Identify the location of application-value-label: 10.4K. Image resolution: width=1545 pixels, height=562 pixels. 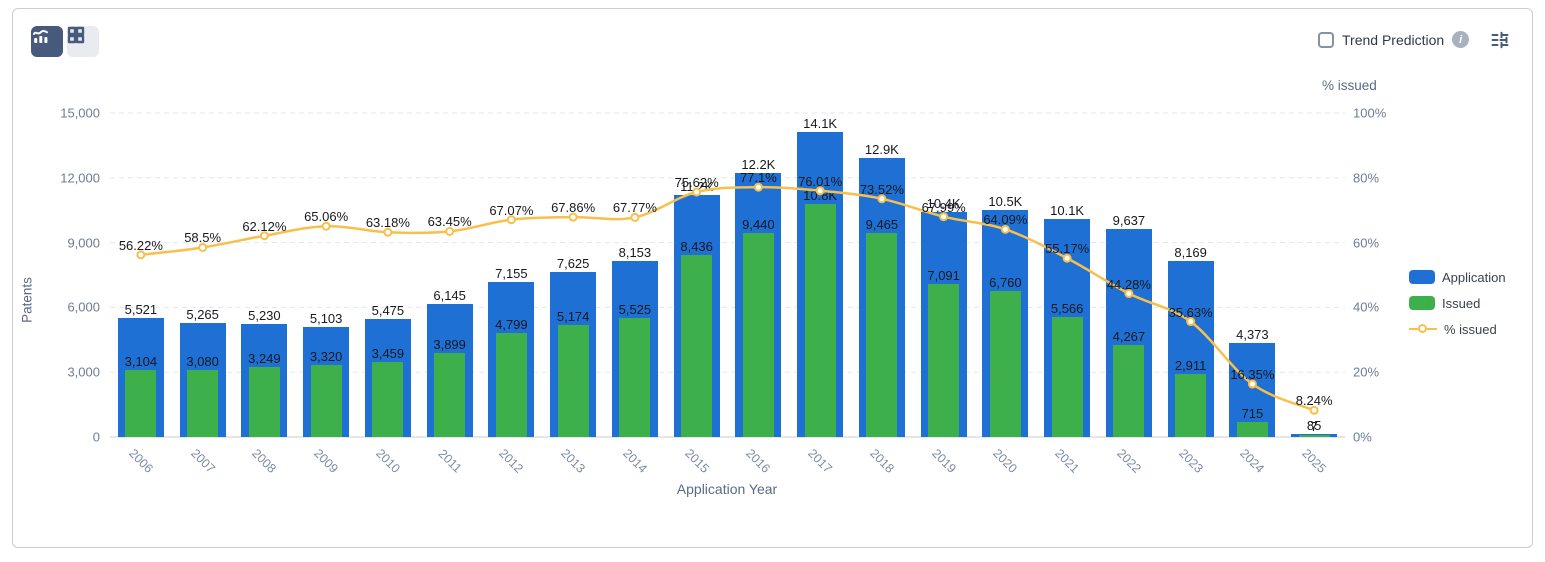
(943, 204).